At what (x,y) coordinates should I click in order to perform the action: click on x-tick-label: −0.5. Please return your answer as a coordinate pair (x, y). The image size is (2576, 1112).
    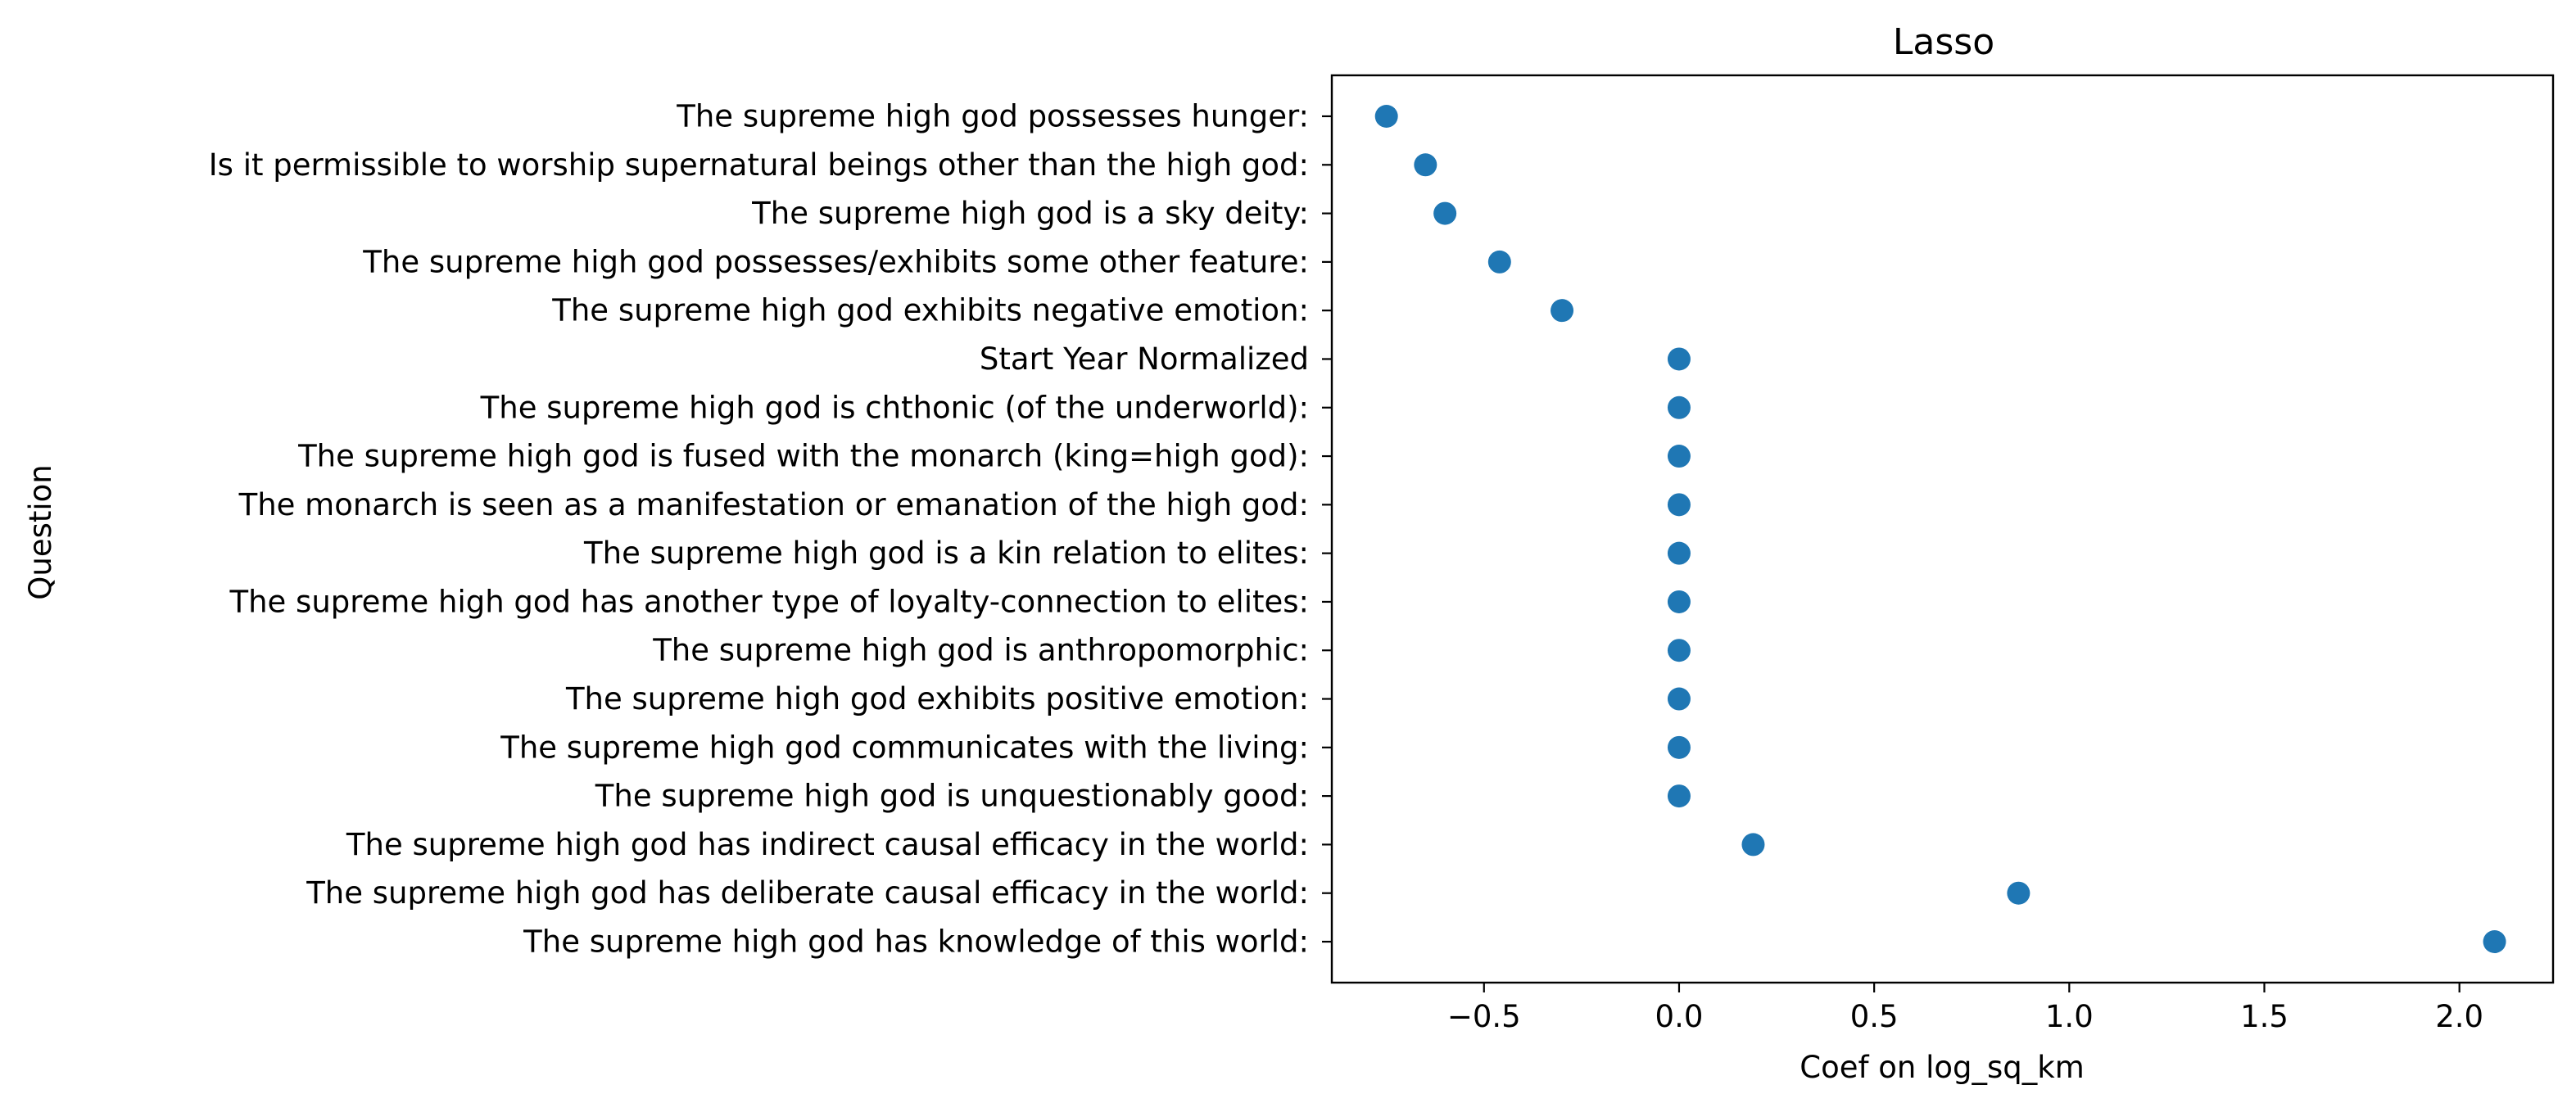
    Looking at the image, I should click on (1484, 1016).